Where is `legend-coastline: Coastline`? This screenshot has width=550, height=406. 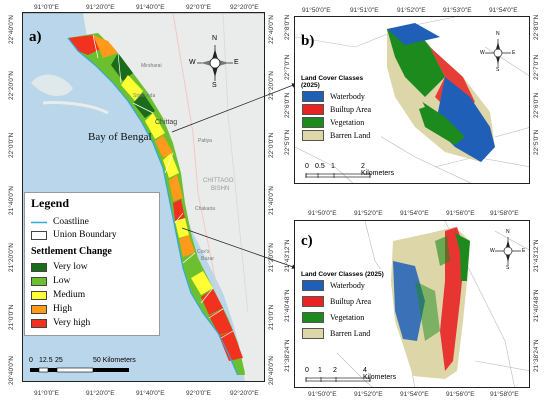 legend-coastline: Coastline is located at coordinates (60, 222).